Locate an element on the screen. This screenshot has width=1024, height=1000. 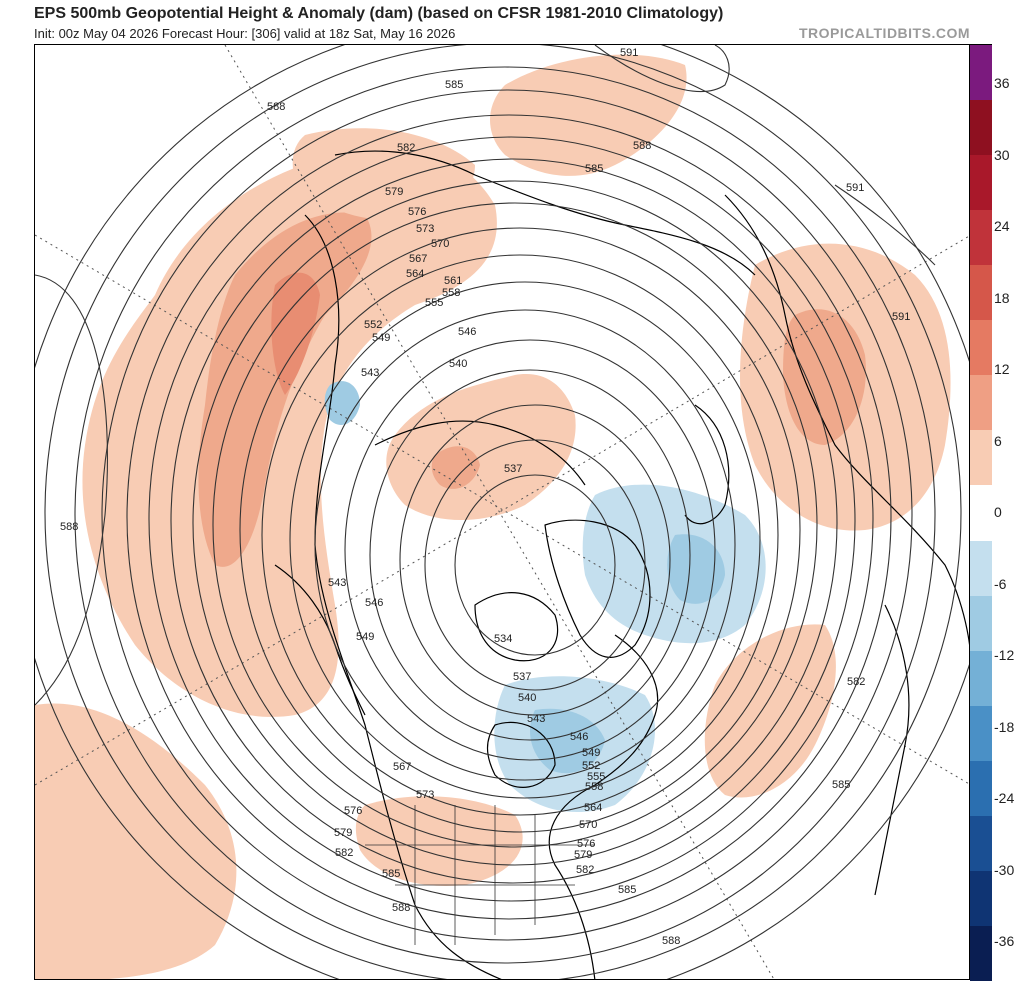
contour-label: 534 is located at coordinates (503, 639).